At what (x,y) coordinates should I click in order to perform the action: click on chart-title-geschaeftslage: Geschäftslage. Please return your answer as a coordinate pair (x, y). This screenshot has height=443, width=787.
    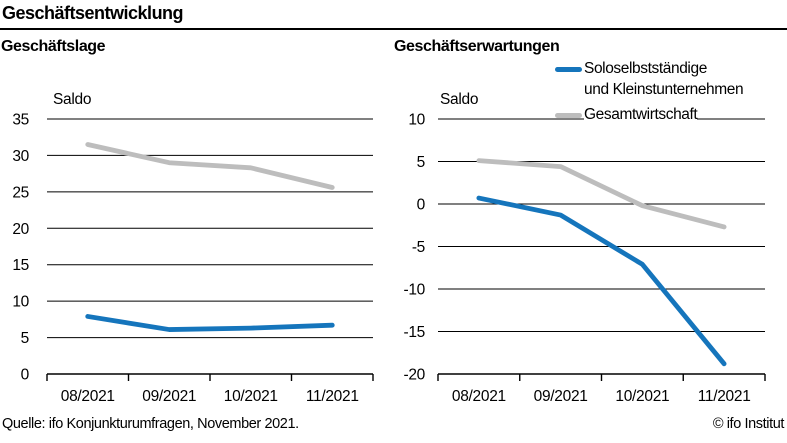
    Looking at the image, I should click on (53, 46).